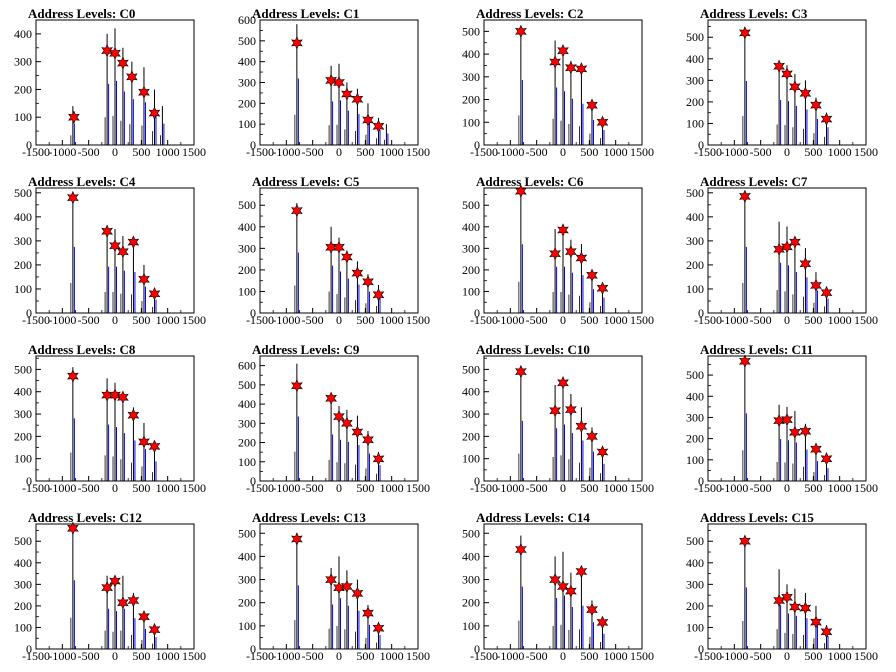  What do you see at coordinates (533, 517) in the screenshot?
I see `chart-title: Address Levels: C14` at bounding box center [533, 517].